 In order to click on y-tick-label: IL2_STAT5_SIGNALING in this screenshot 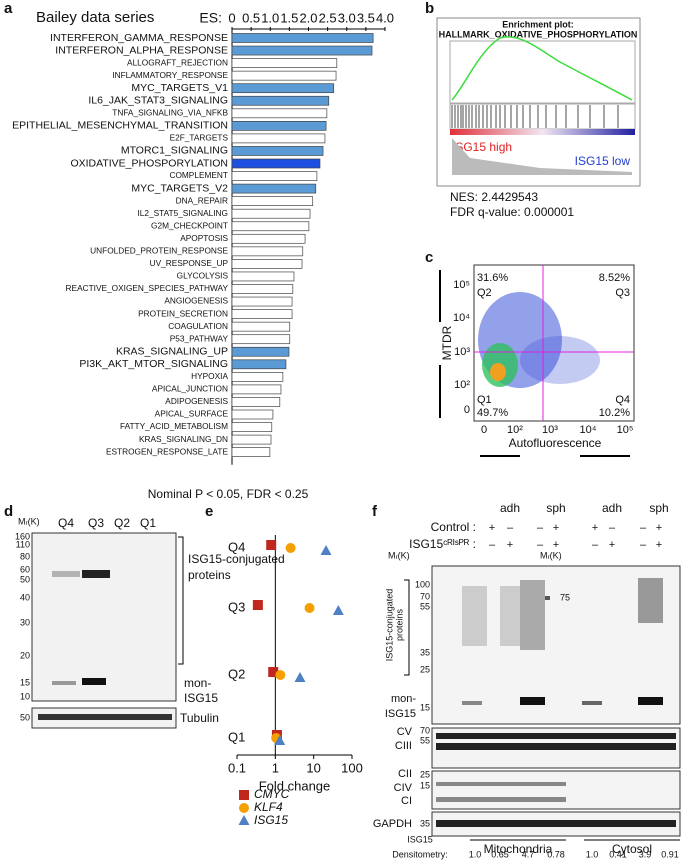, I will do `click(182, 213)`.